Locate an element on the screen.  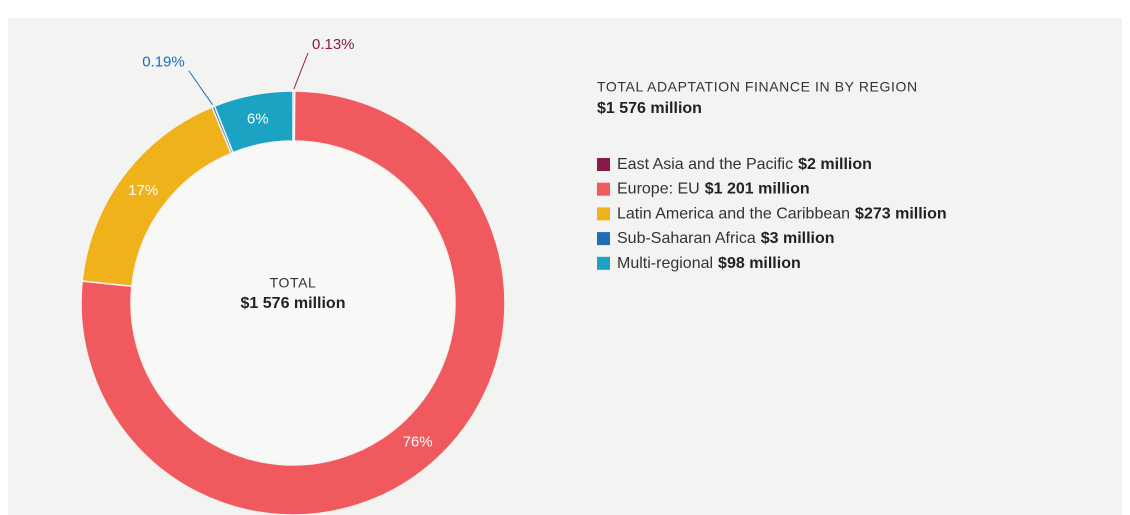
legend-name: Latin America and the Caribbean is located at coordinates (733, 214).